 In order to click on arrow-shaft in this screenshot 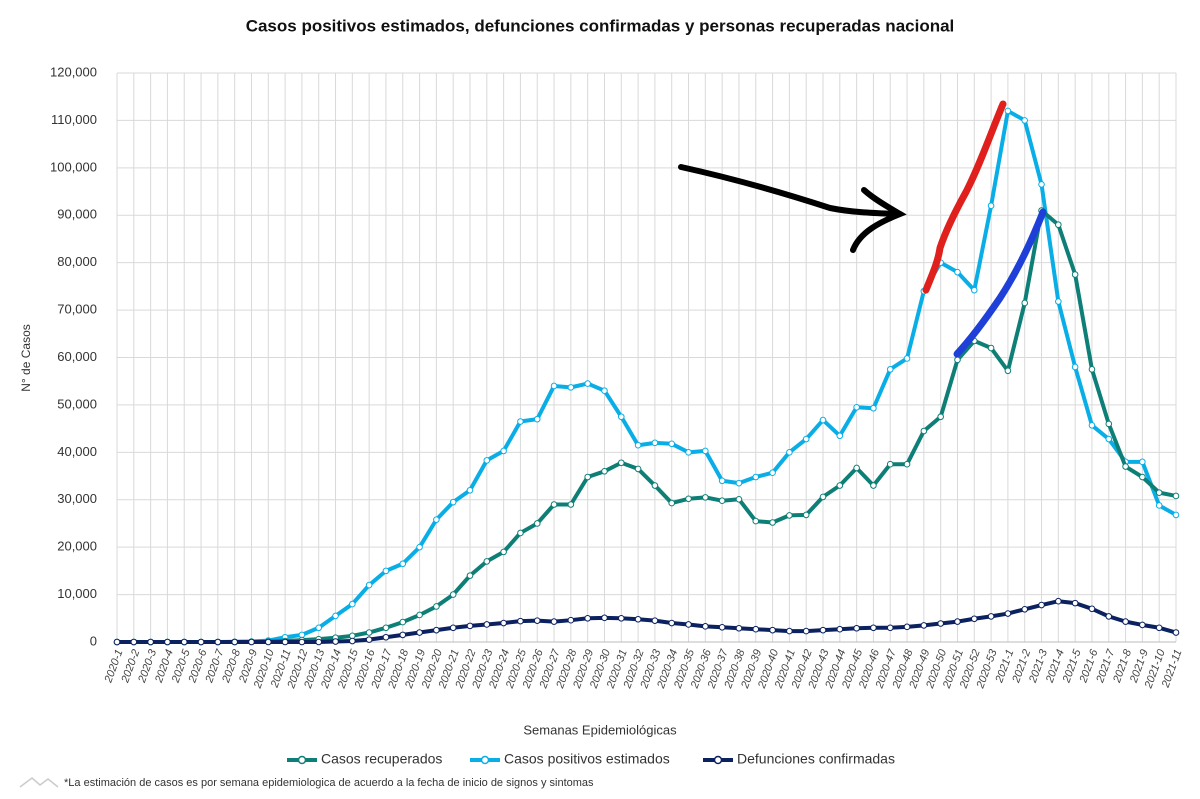, I will do `click(789, 190)`.